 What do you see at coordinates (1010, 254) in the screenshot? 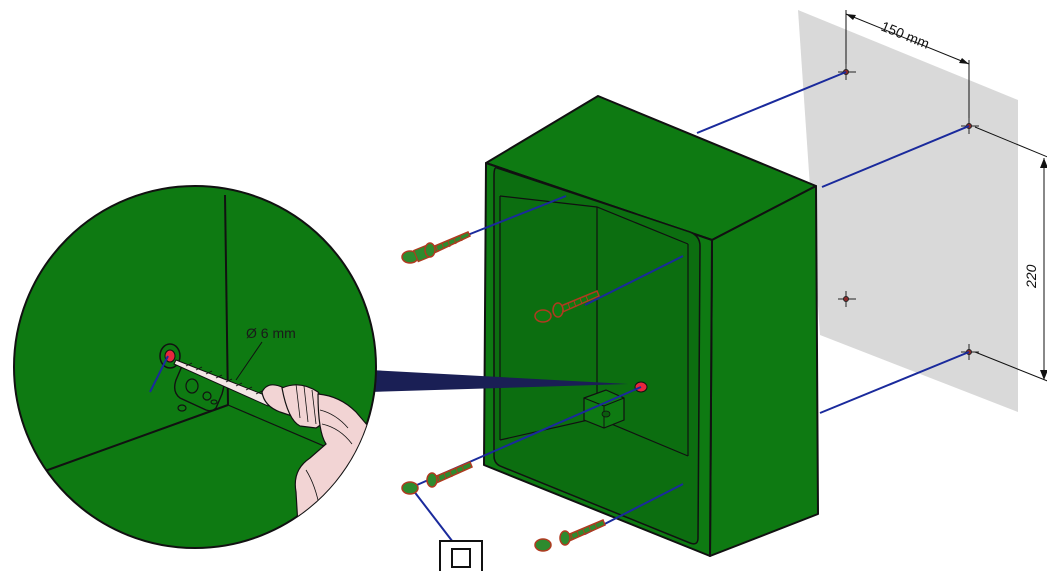
I see `dimension-vertical` at bounding box center [1010, 254].